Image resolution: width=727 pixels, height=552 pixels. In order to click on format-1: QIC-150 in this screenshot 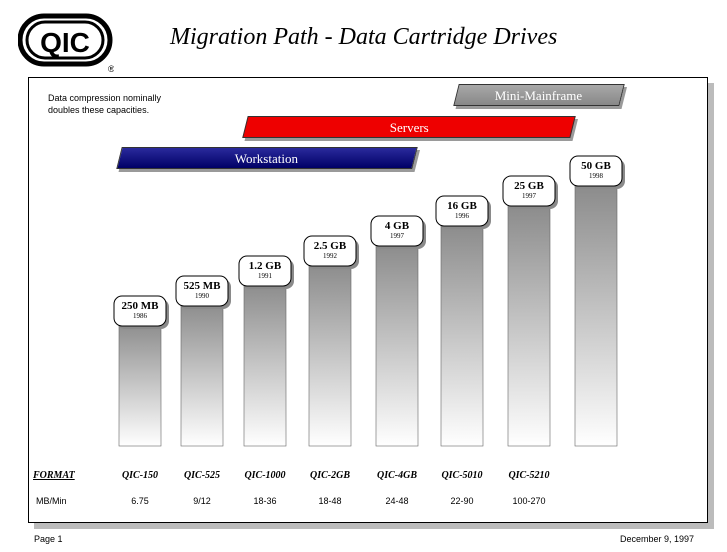, I will do `click(140, 475)`.